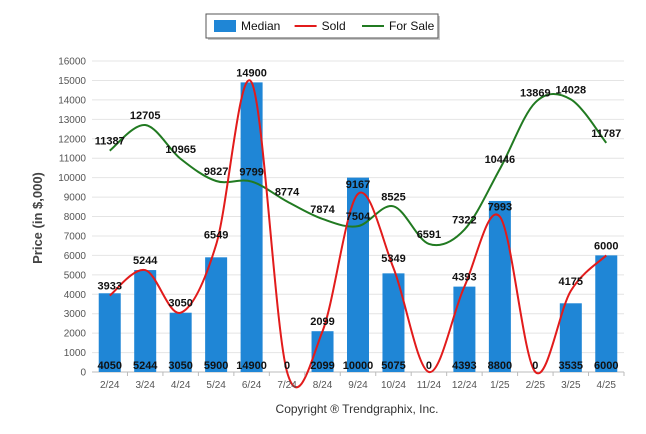  I want to click on for-sale-value-label: 8525, so click(393, 197).